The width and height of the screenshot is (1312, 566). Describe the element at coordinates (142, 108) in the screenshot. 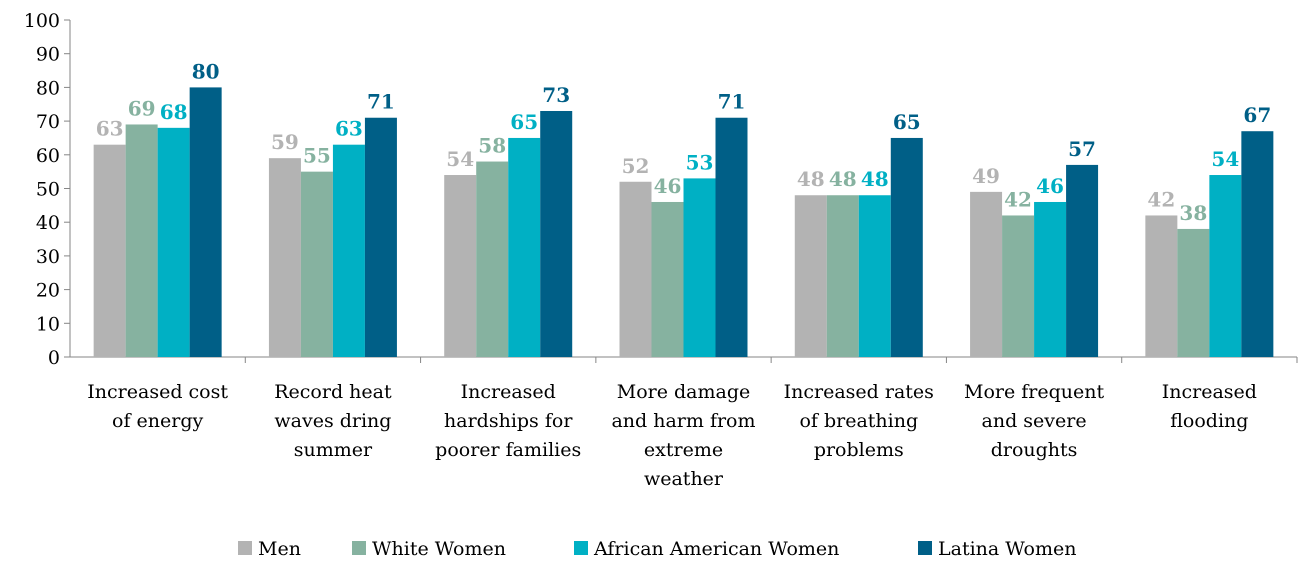

I see `data-label: 69` at that location.